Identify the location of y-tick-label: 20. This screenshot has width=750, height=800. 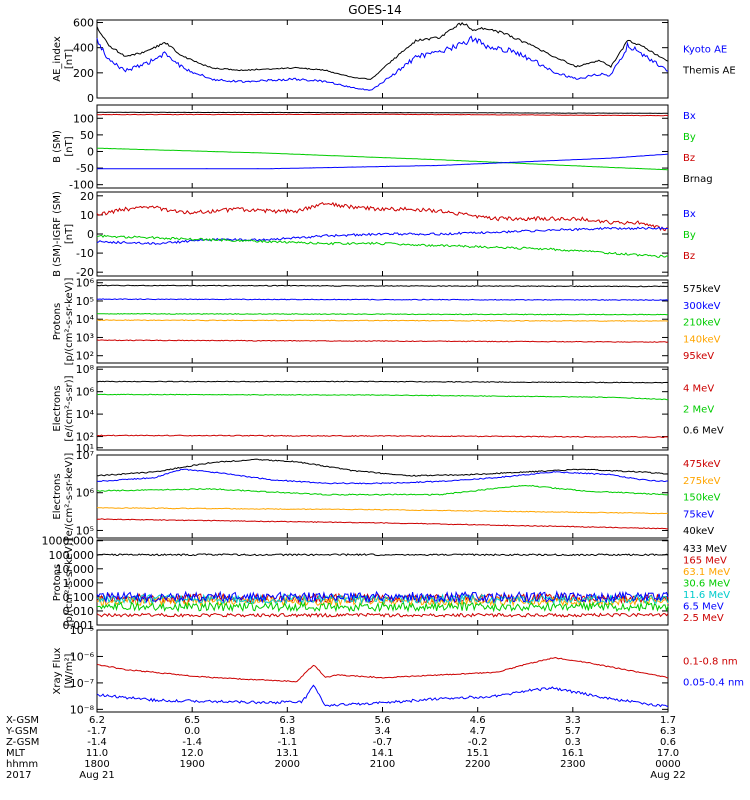
(87, 196).